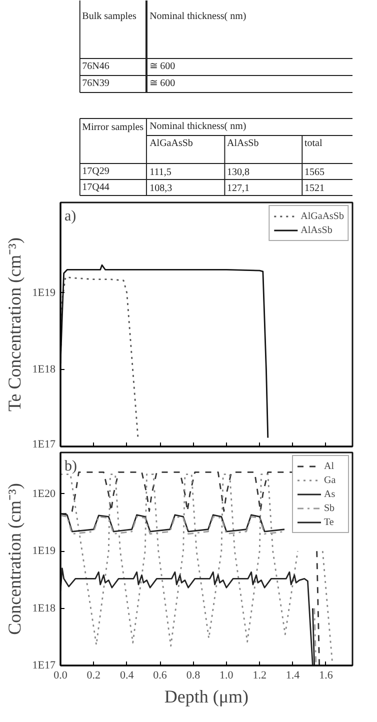  Describe the element at coordinates (193, 676) in the screenshot. I see `x-tick-label: 0.8` at that location.